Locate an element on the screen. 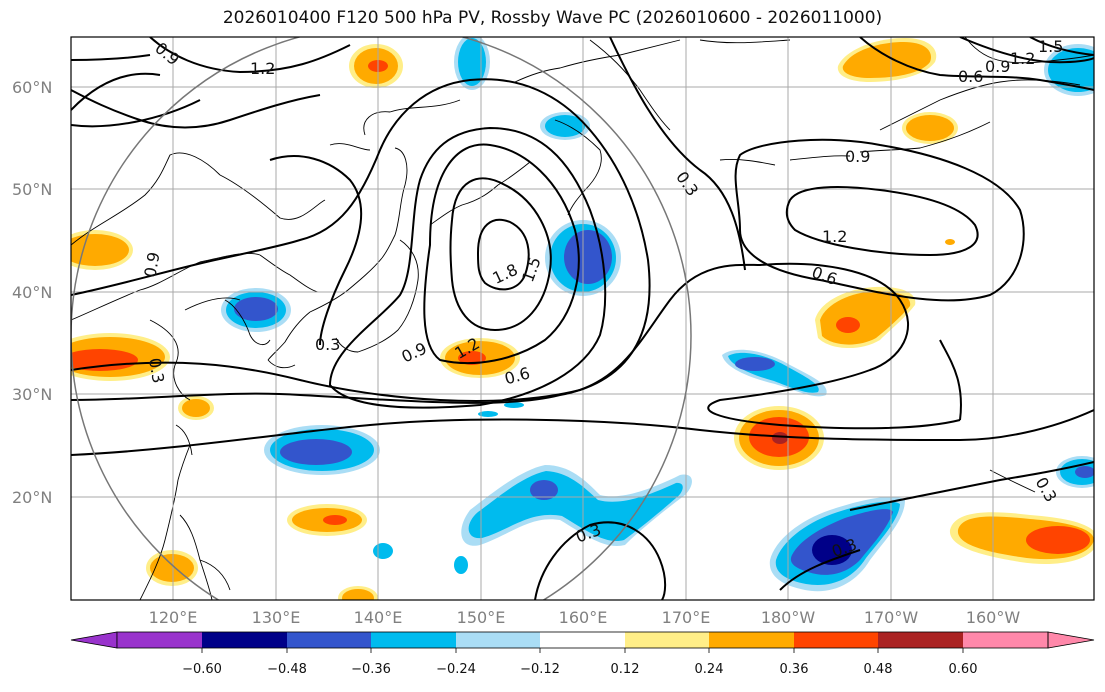 Image resolution: width=1105 pixels, height=692 pixels. lat-label: 40°N is located at coordinates (32, 292).